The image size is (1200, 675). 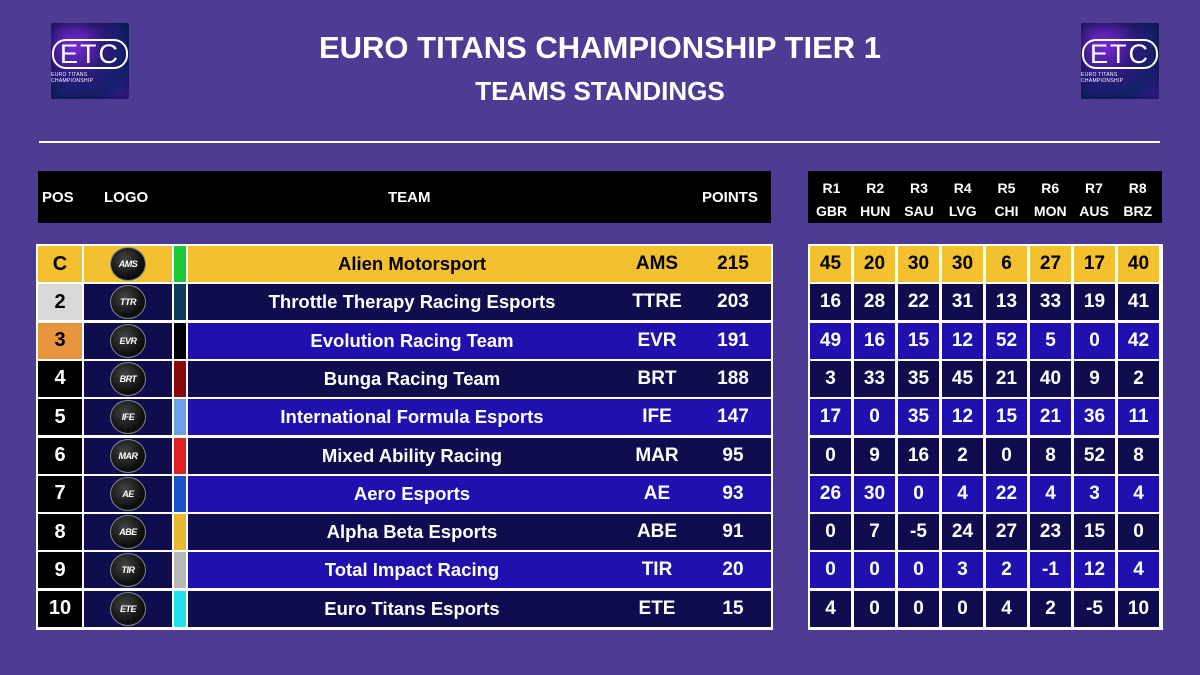 I want to click on team-header: TEAM, so click(x=409, y=197).